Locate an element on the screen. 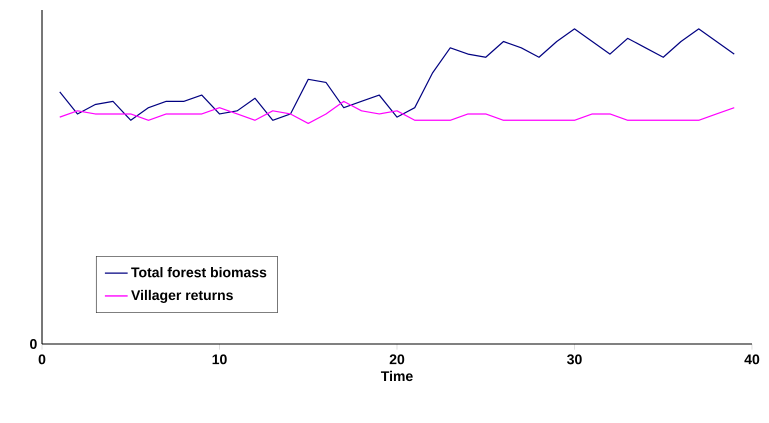  x-tick-label: 0 is located at coordinates (42, 359).